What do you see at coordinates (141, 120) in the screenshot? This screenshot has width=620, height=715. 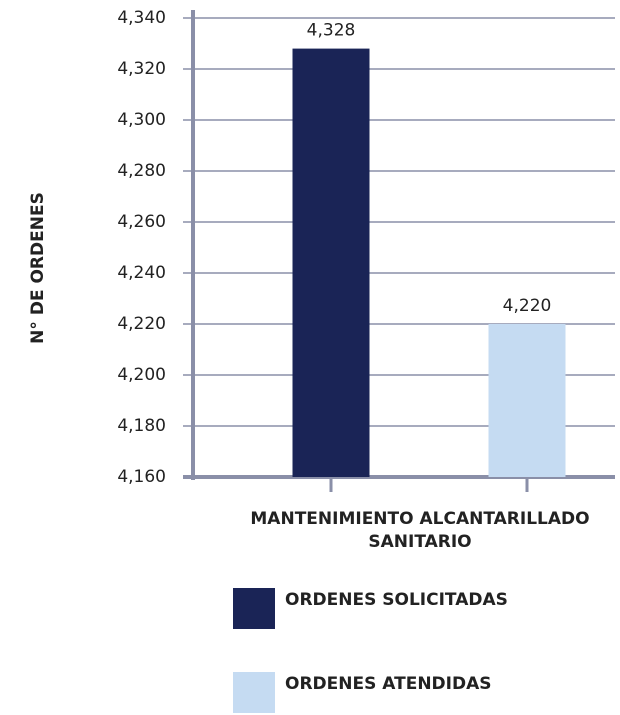 I see `y-tick-label: 4,300` at bounding box center [141, 120].